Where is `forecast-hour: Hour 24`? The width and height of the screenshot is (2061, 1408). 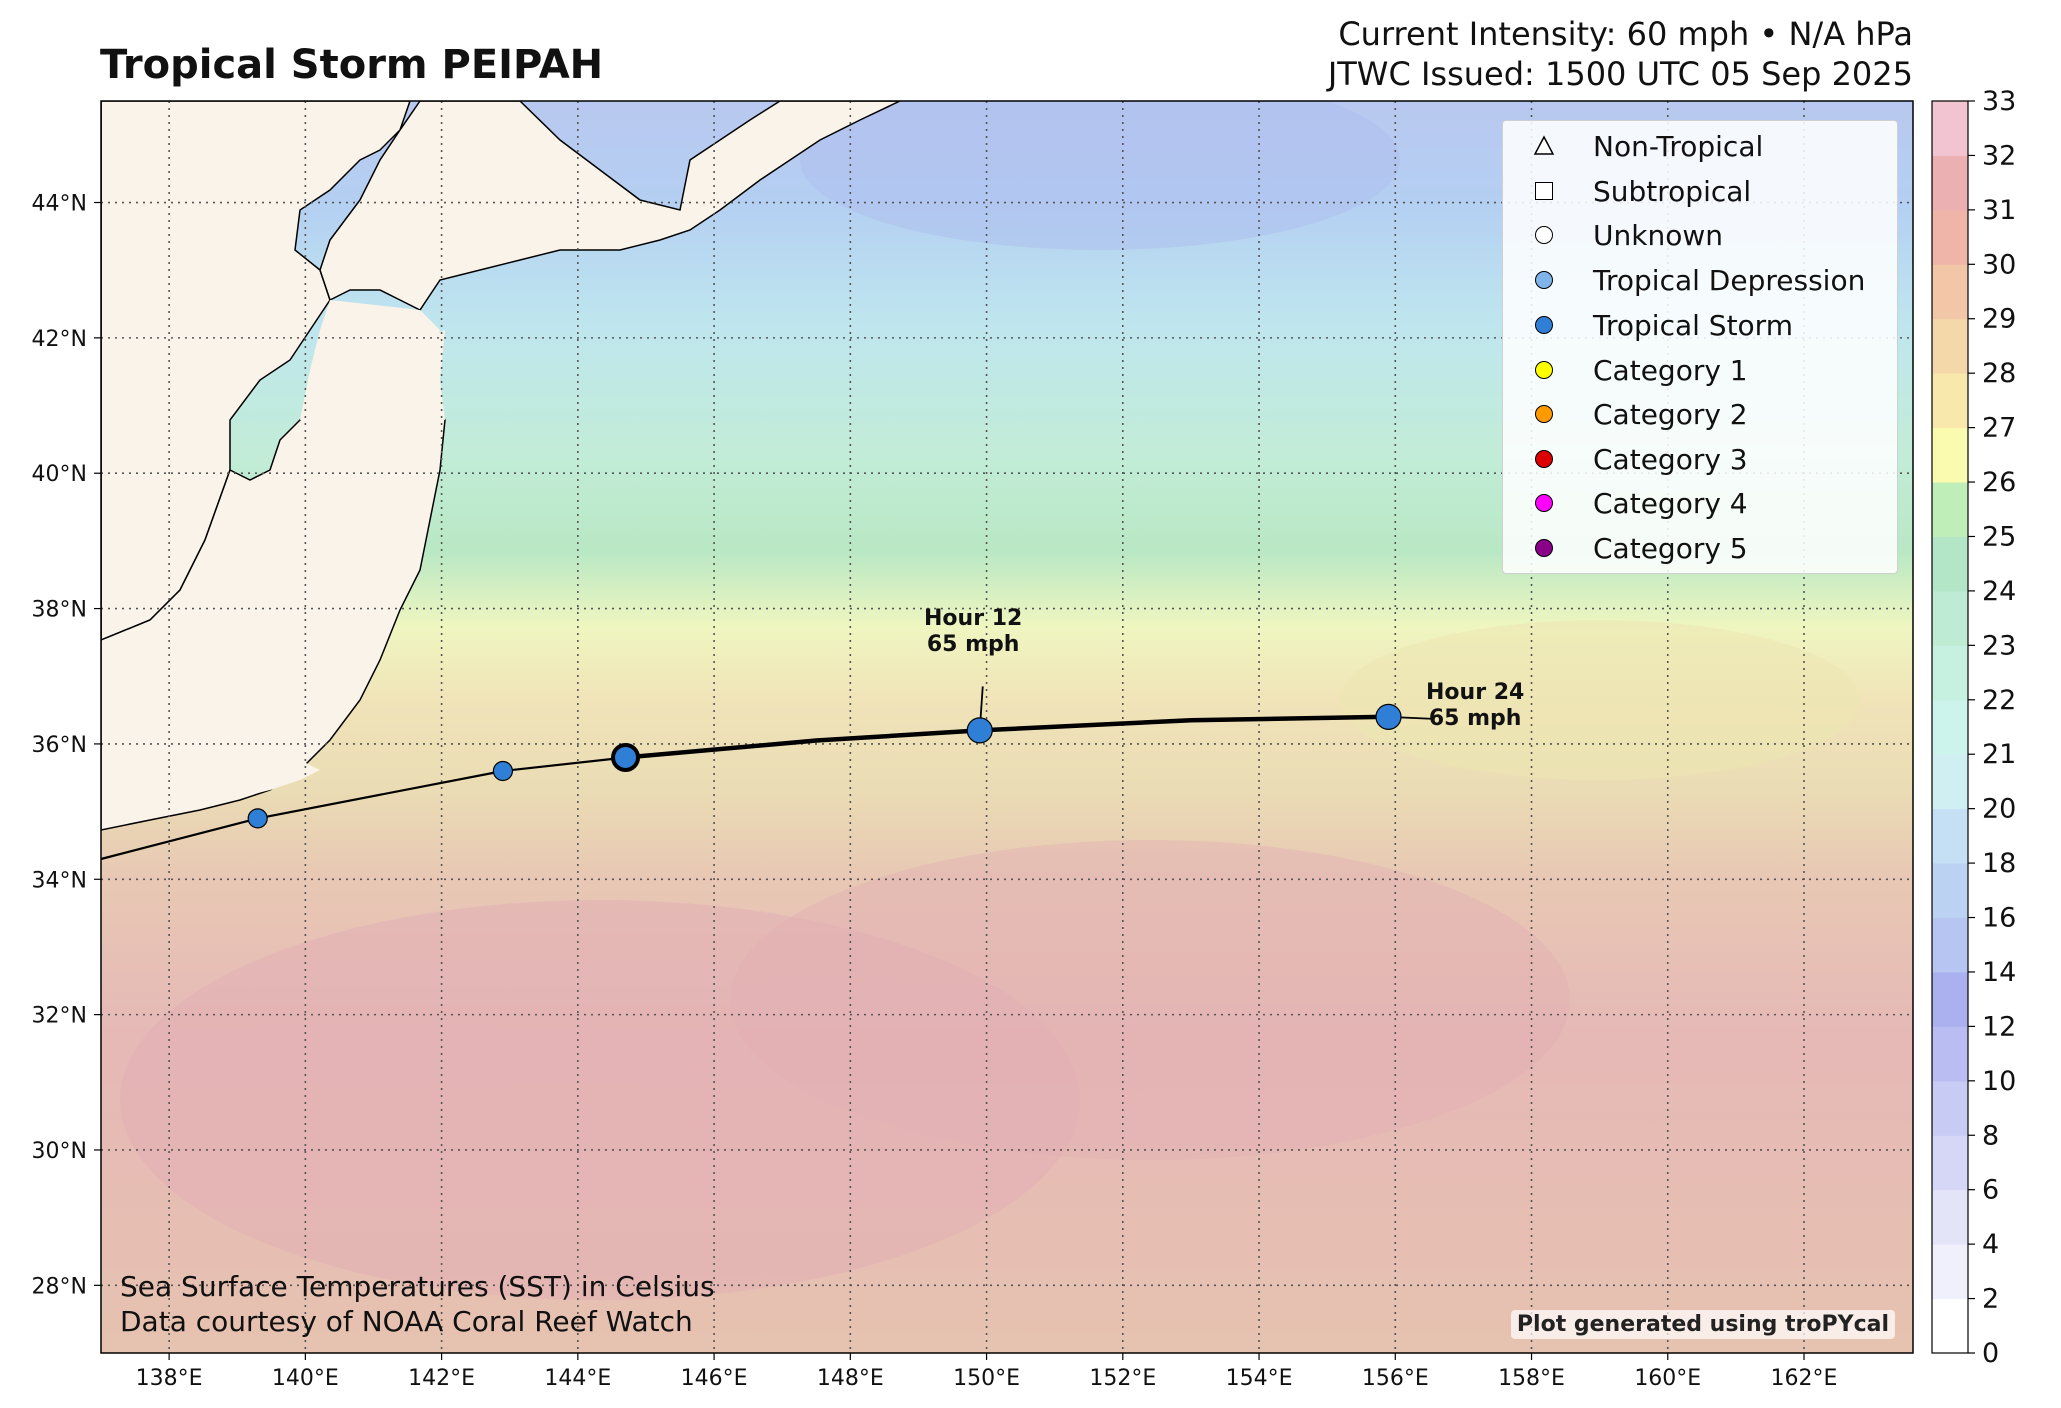 forecast-hour: Hour 24 is located at coordinates (1475, 692).